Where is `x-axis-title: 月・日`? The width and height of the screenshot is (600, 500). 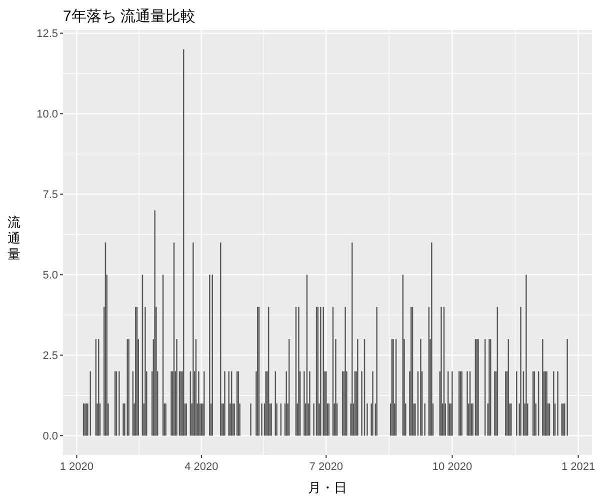 x-axis-title: 月・日 is located at coordinates (327, 487).